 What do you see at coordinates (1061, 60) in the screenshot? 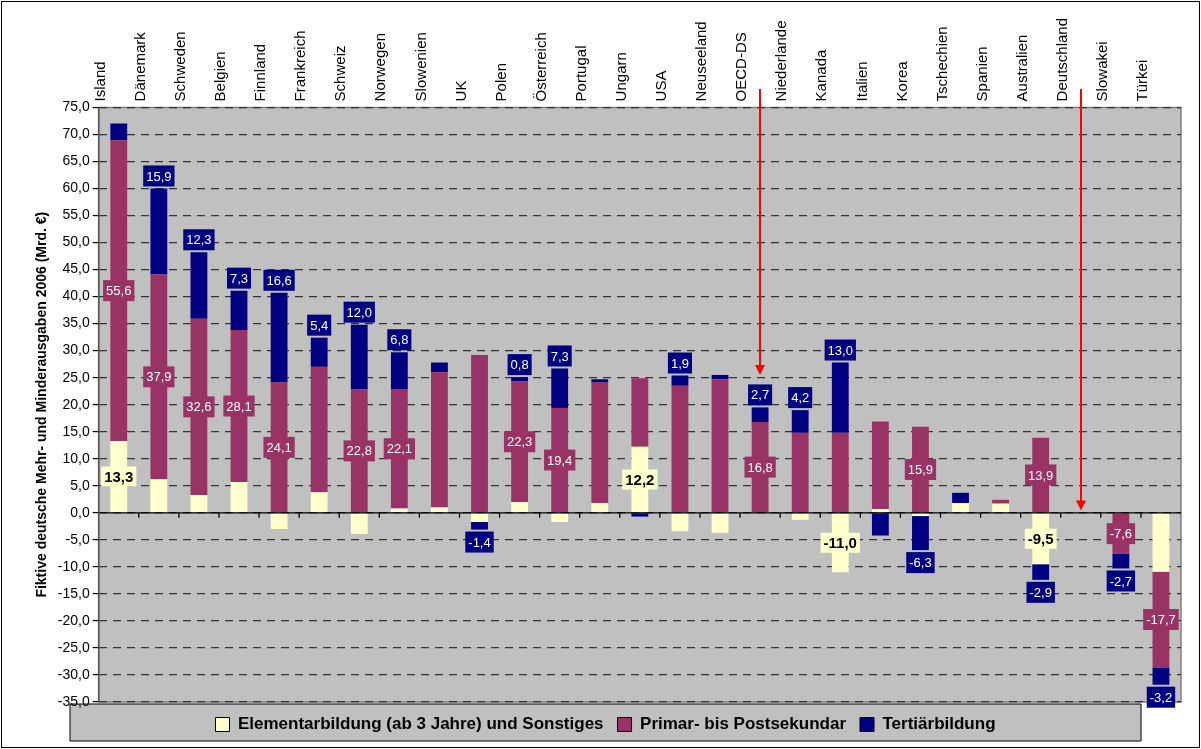
I see `x-tick-label: Deutschland` at bounding box center [1061, 60].